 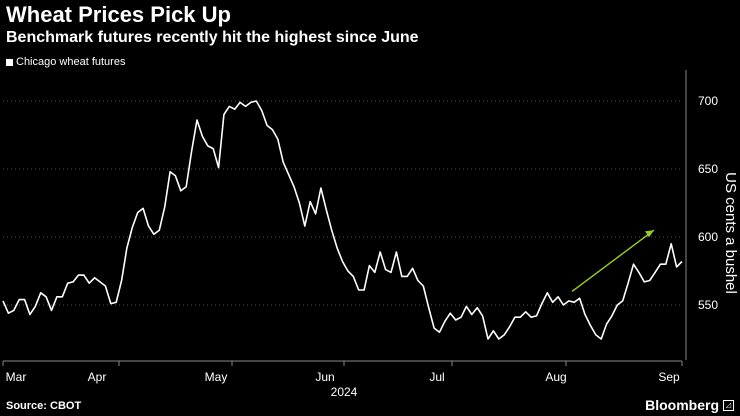 What do you see at coordinates (682, 405) in the screenshot?
I see `brand-wordmark: Bloomberg` at bounding box center [682, 405].